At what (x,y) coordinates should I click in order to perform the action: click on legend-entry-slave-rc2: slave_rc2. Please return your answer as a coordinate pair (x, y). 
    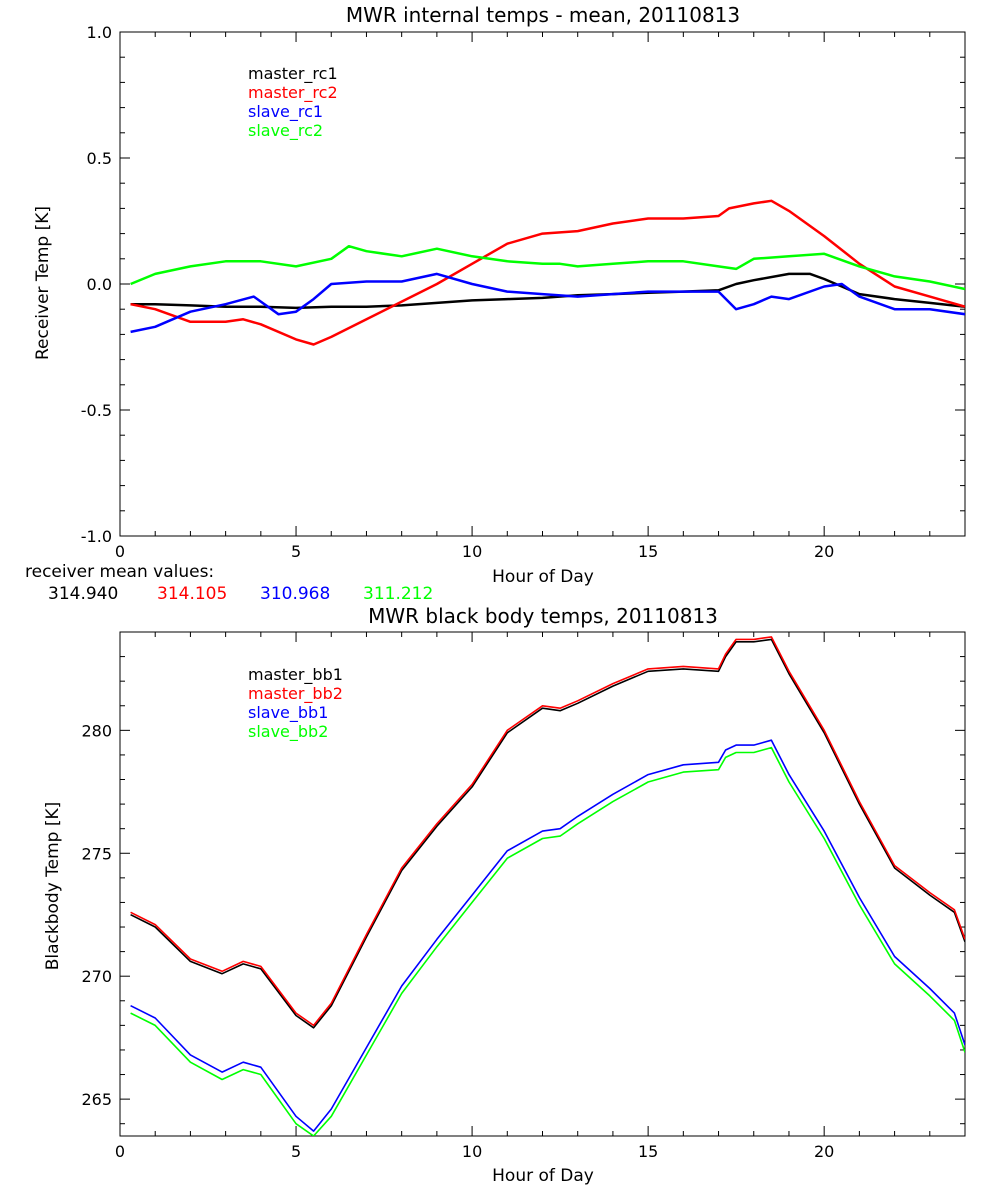
    Looking at the image, I should click on (285, 131).